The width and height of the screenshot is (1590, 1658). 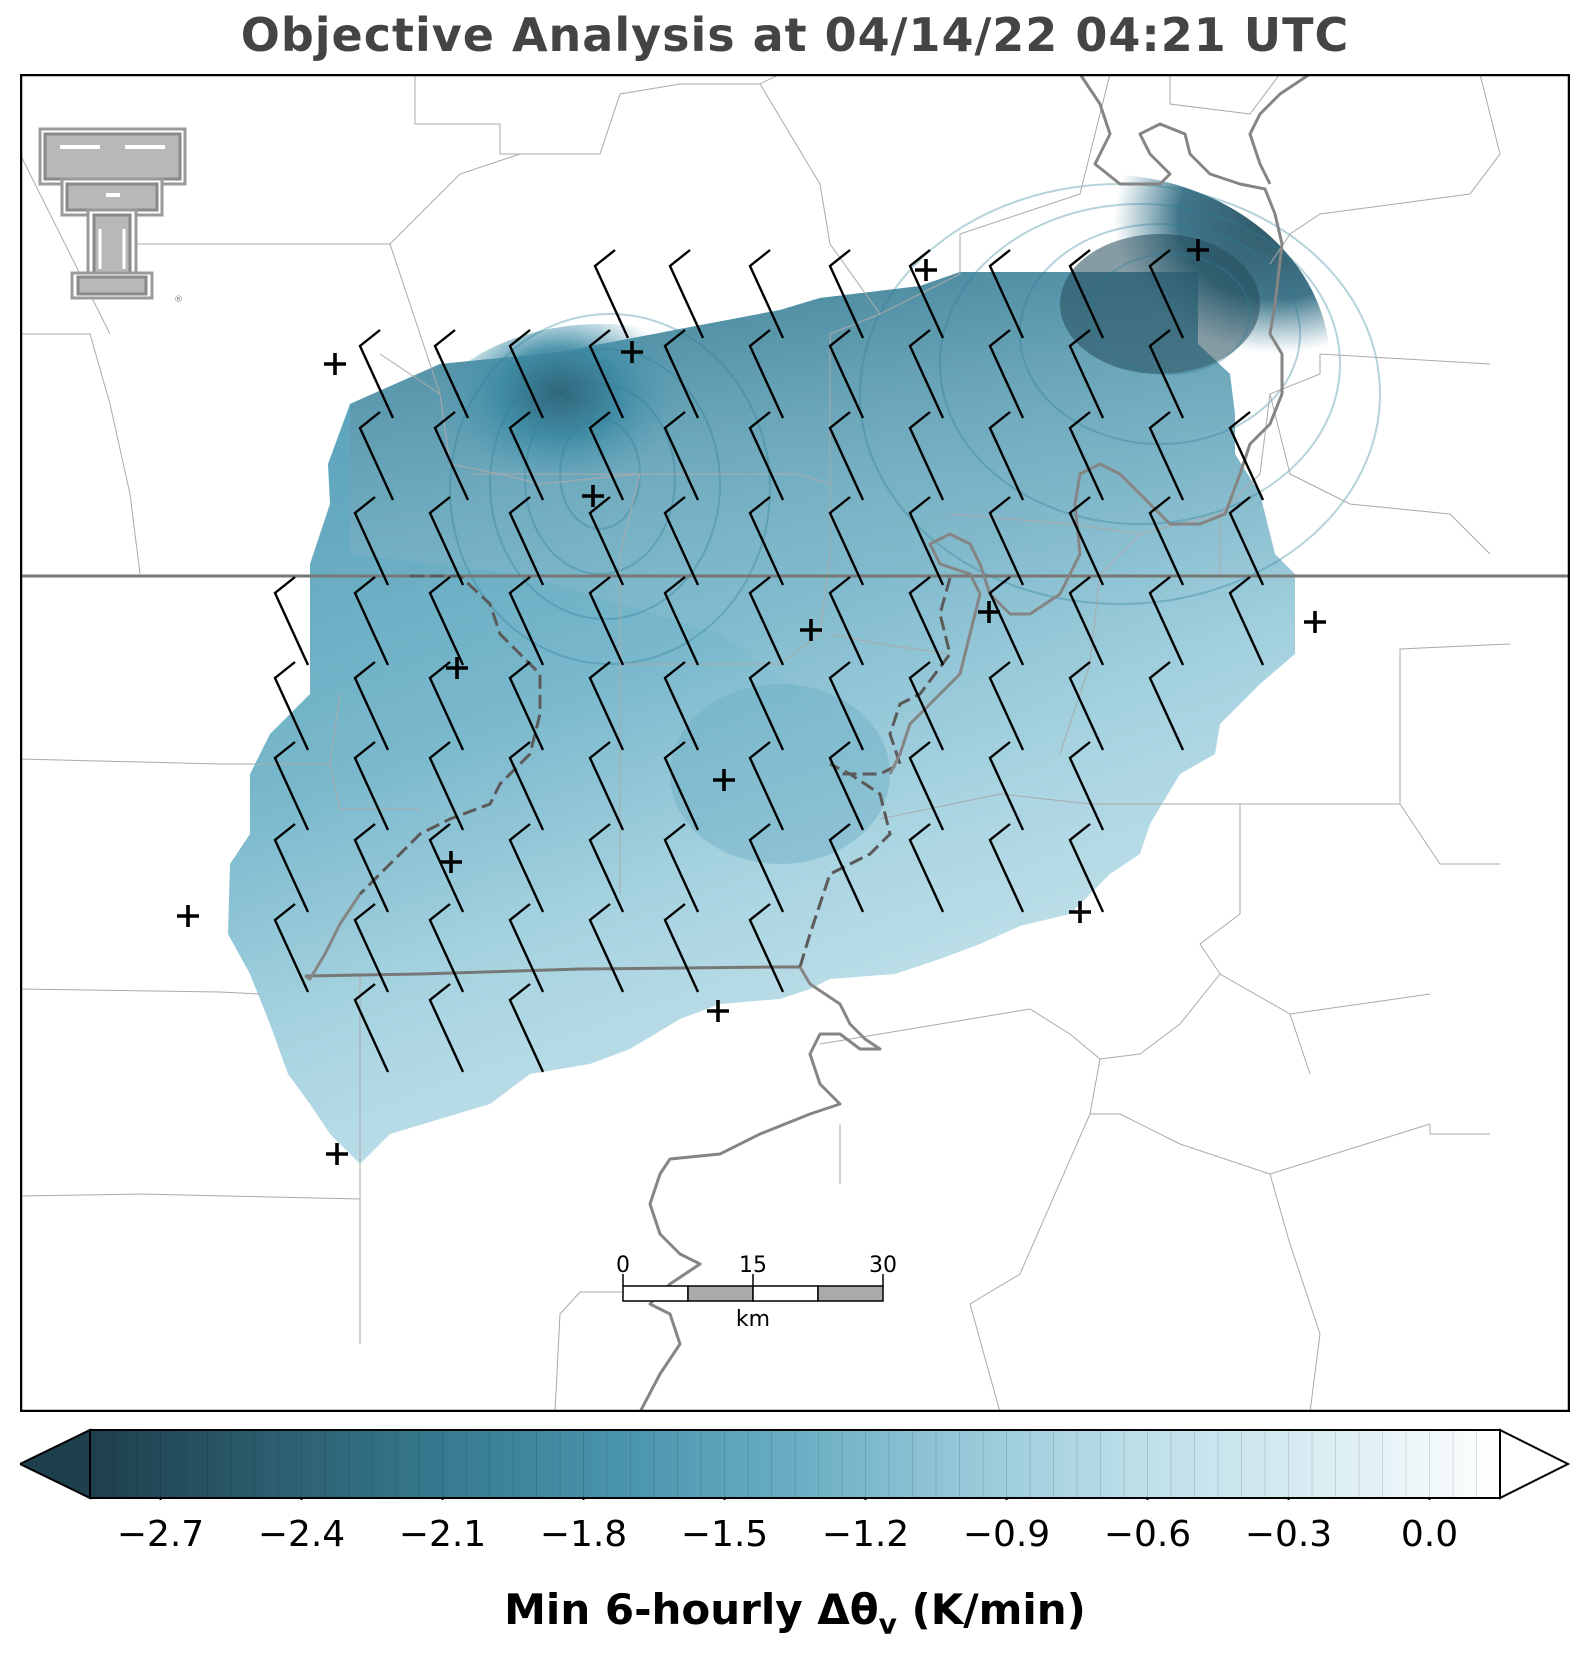 I want to click on scale-unit-label: km, so click(x=753, y=1319).